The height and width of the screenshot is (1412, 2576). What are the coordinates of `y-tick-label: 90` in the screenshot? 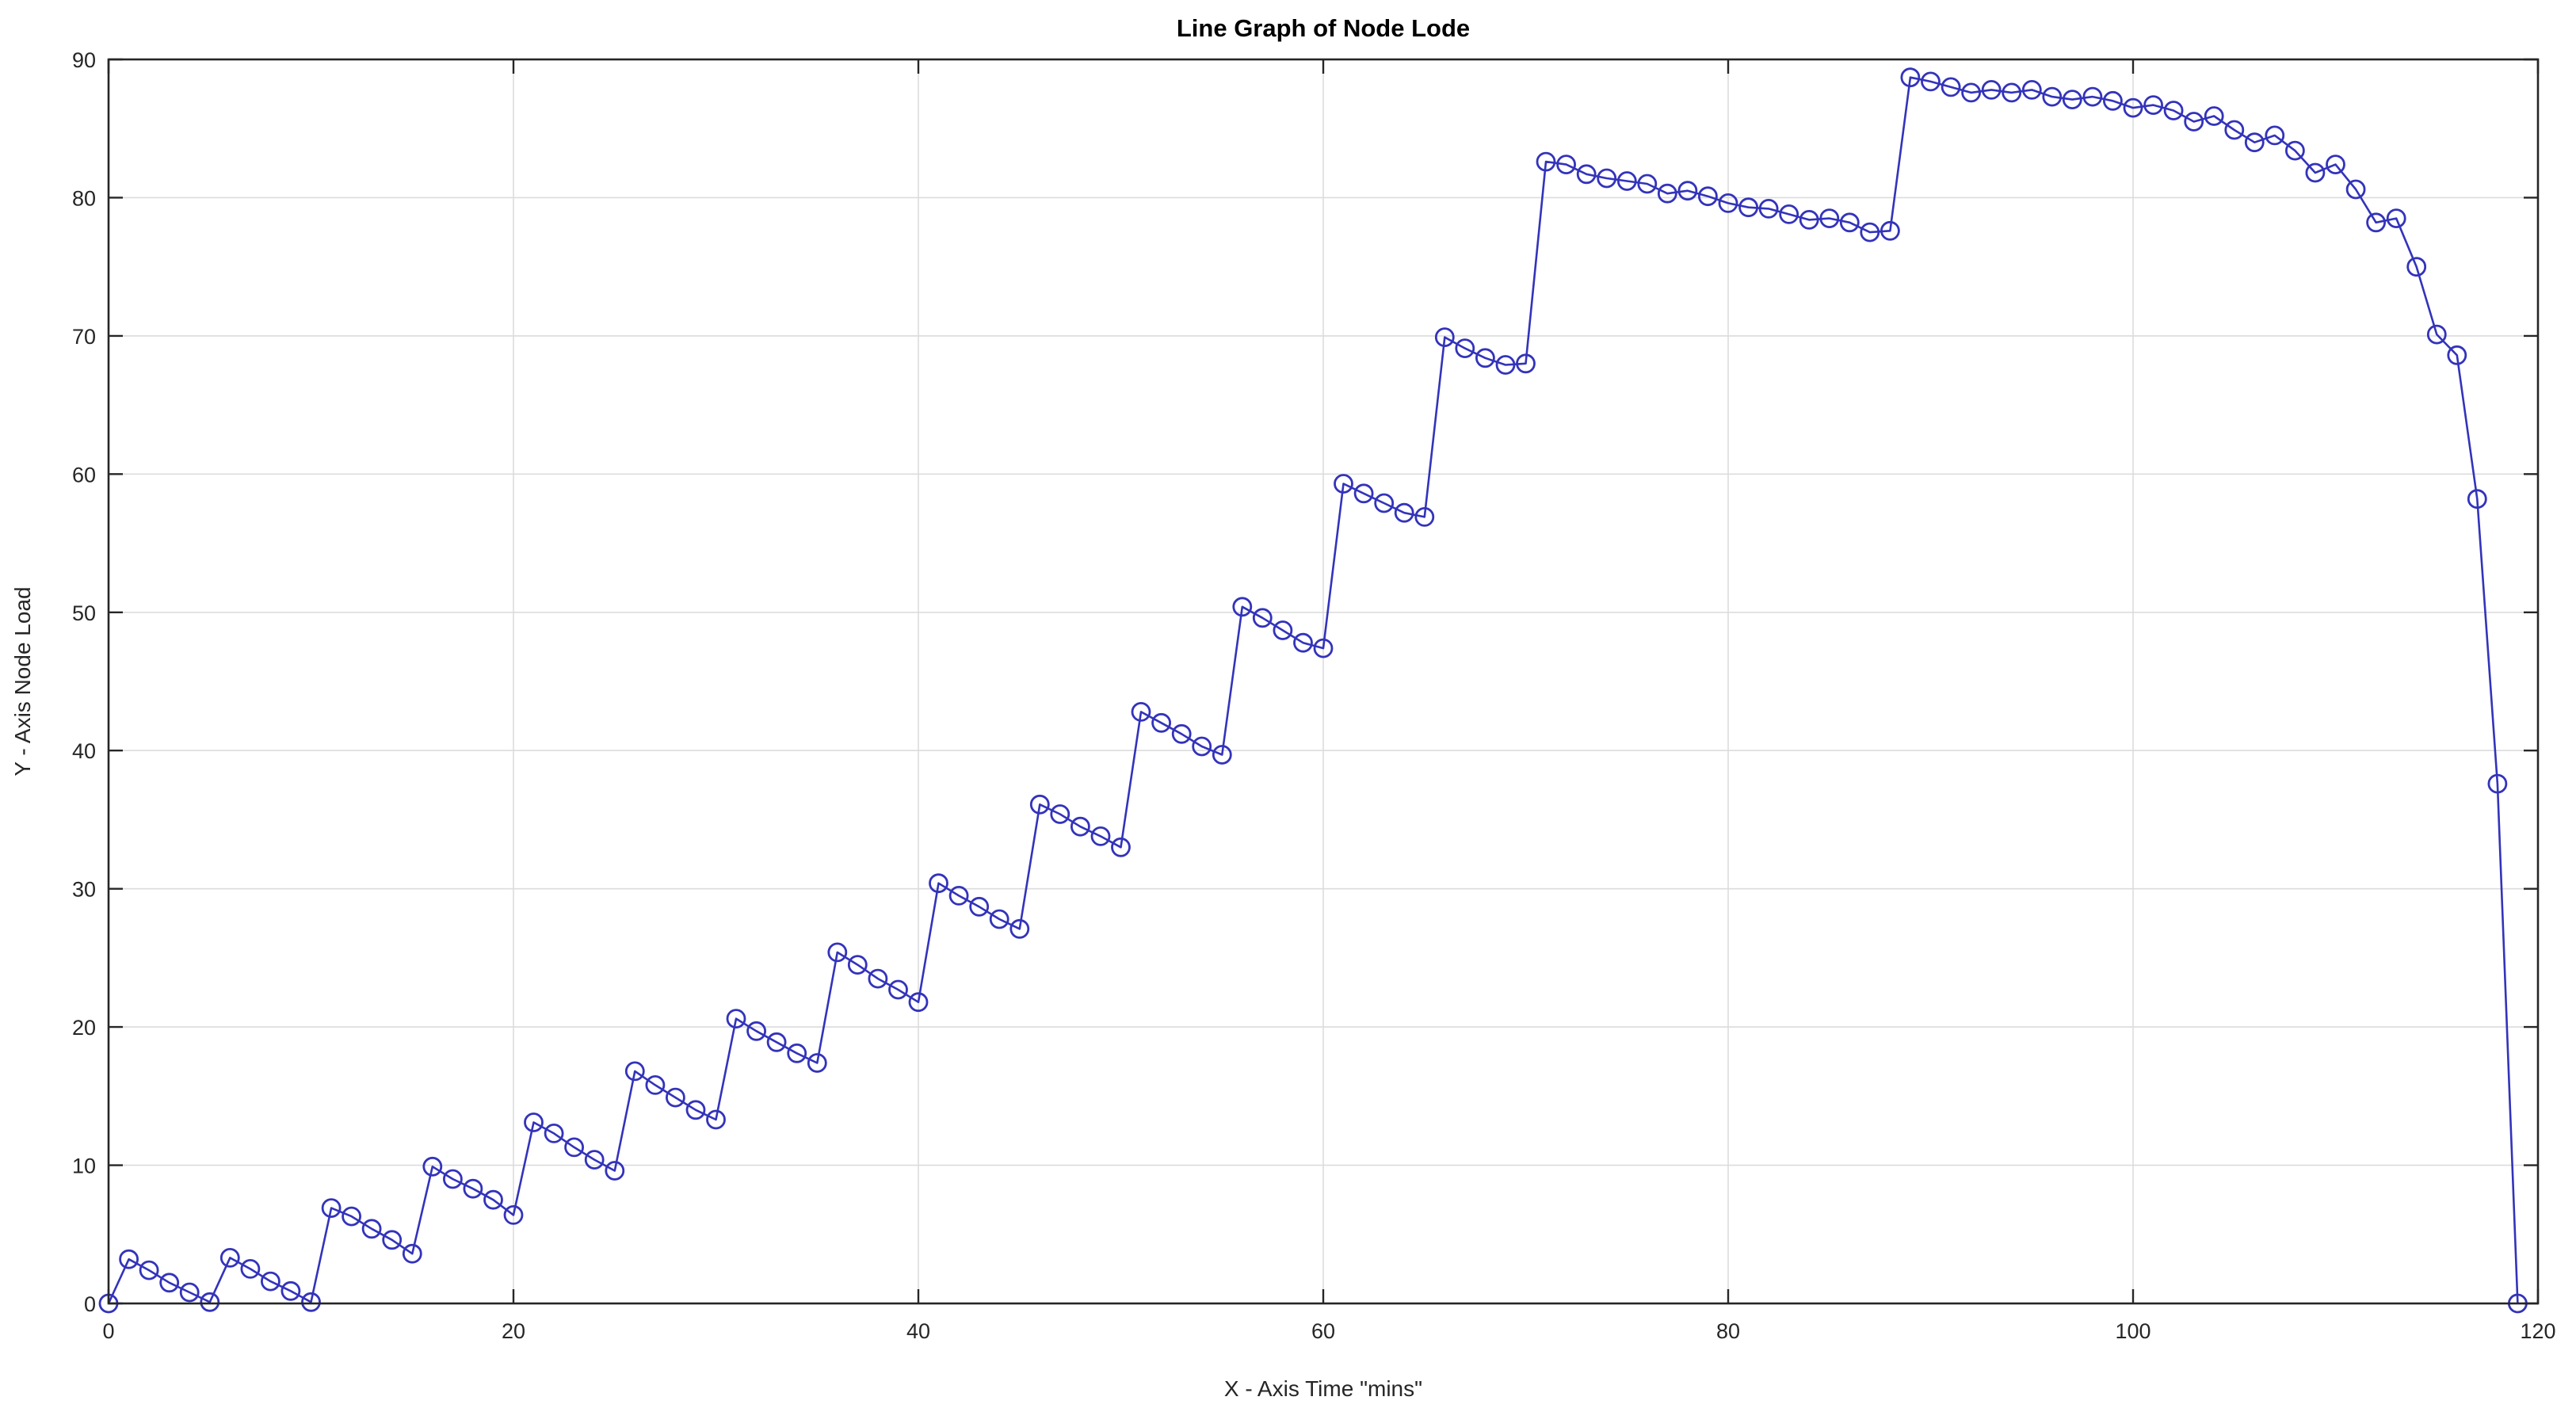 It's located at (84, 60).